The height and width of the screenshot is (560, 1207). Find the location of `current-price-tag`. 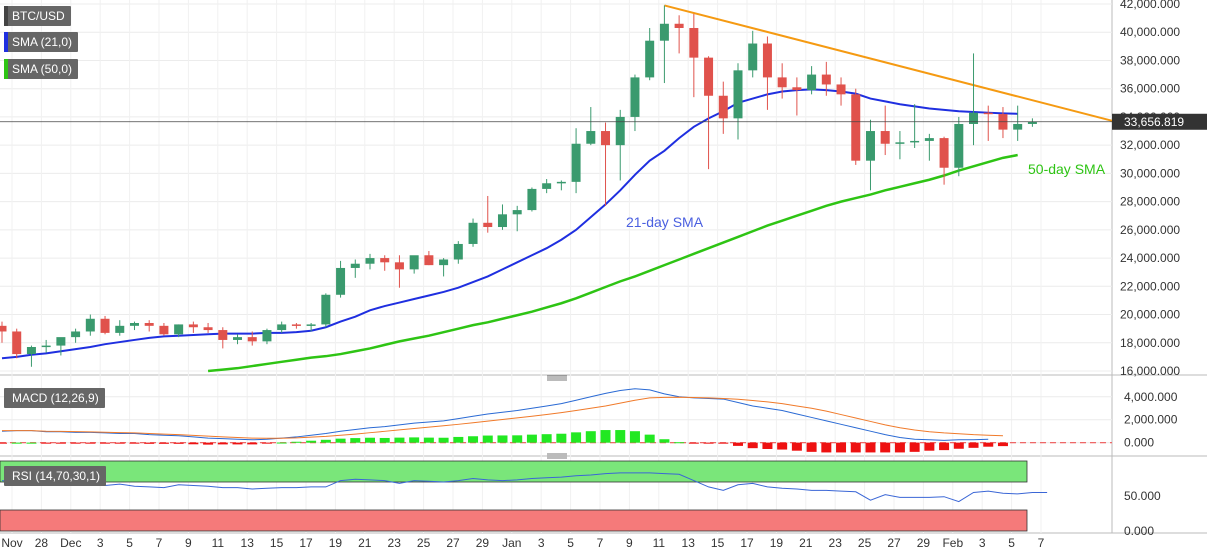

current-price-tag is located at coordinates (1159, 121).